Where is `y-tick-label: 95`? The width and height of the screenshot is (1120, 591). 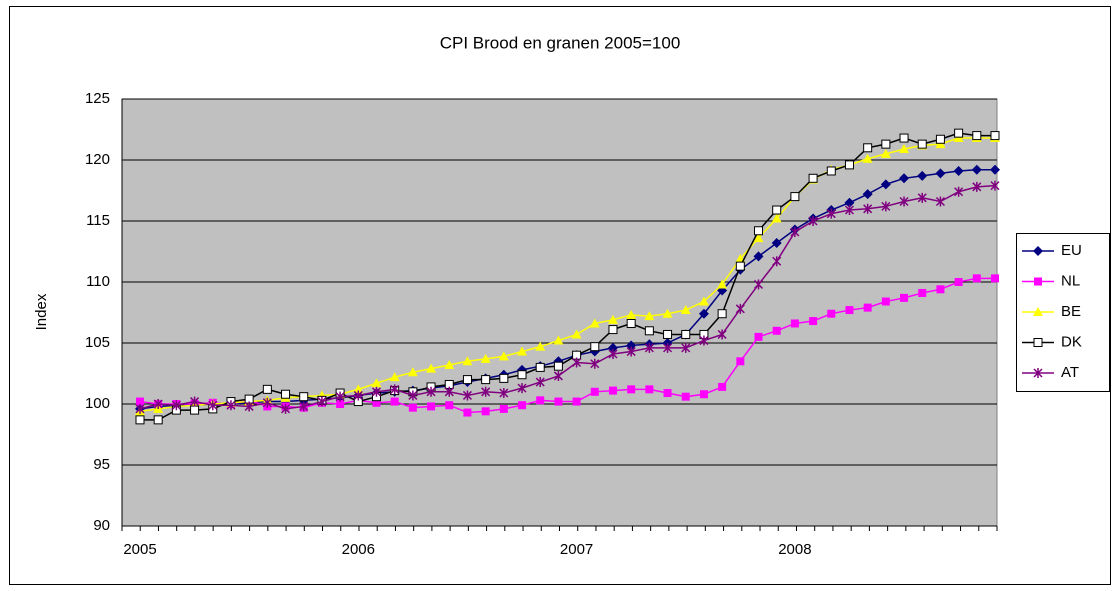
y-tick-label: 95 is located at coordinates (101, 464).